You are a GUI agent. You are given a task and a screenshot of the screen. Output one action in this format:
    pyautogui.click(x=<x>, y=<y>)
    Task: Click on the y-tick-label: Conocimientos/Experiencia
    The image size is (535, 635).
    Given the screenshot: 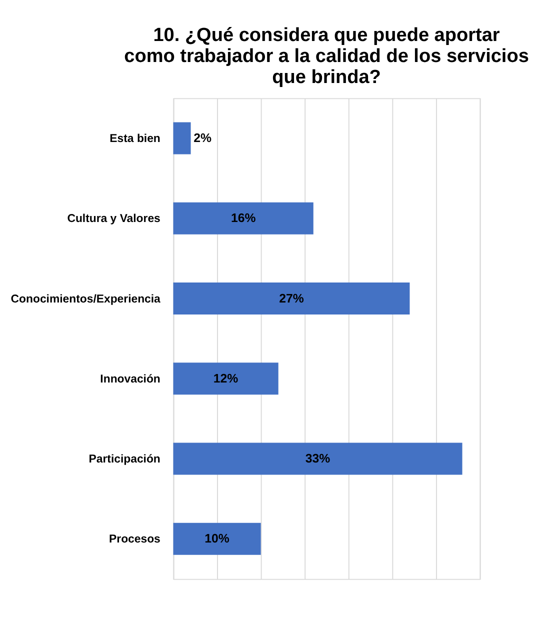 What is the action you would take?
    pyautogui.click(x=86, y=299)
    